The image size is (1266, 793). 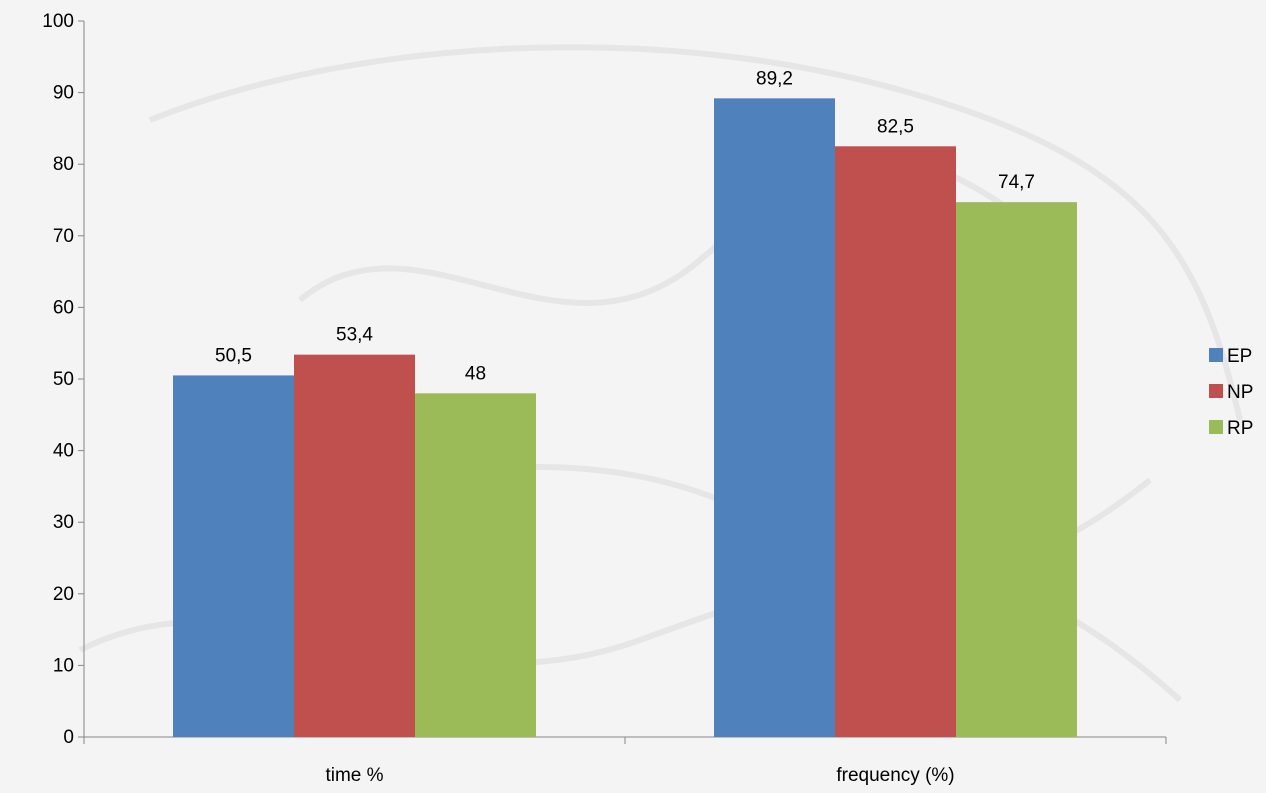 I want to click on legend-swatch-rp, so click(x=1216, y=427).